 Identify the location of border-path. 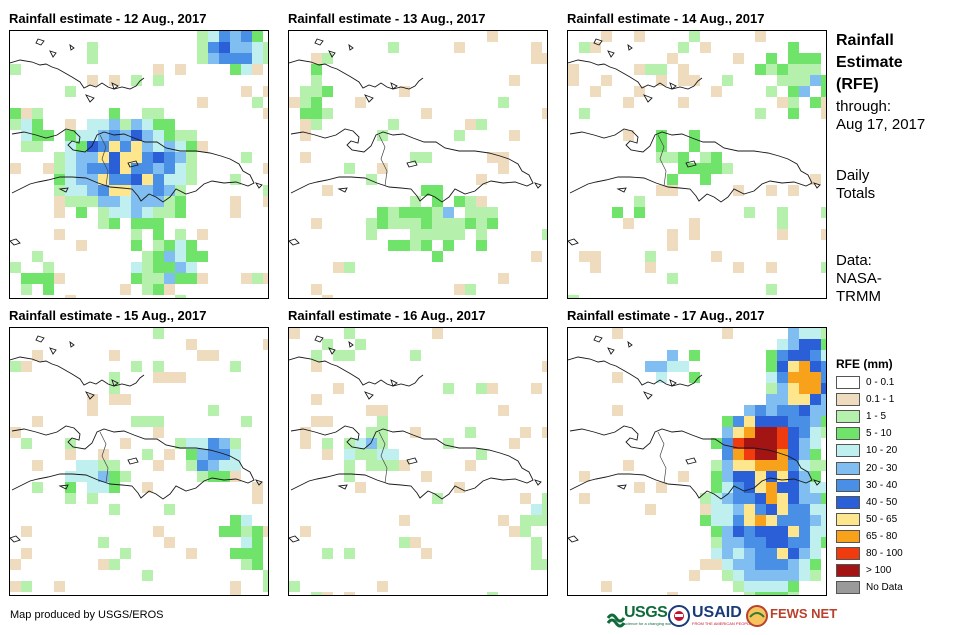
(383, 457).